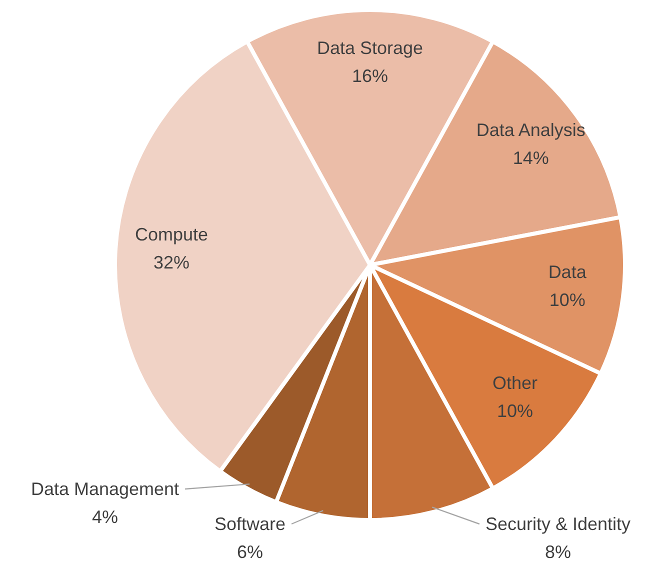  What do you see at coordinates (250, 552) in the screenshot?
I see `data-label: 6%` at bounding box center [250, 552].